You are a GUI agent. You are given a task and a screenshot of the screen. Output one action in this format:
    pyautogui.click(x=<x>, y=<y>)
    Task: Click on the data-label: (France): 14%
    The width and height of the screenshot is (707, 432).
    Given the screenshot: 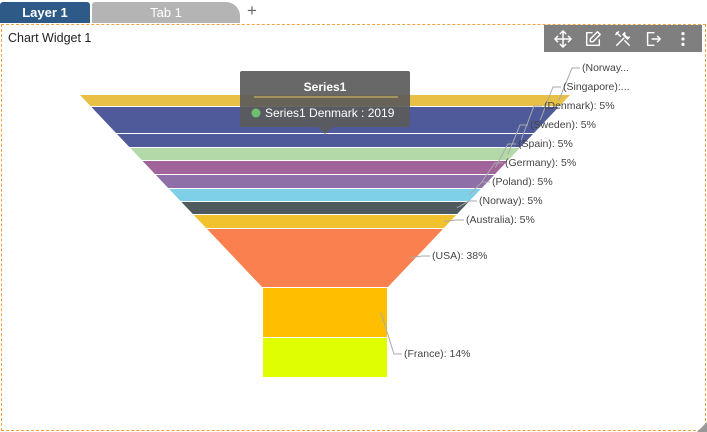 What is the action you would take?
    pyautogui.click(x=437, y=354)
    